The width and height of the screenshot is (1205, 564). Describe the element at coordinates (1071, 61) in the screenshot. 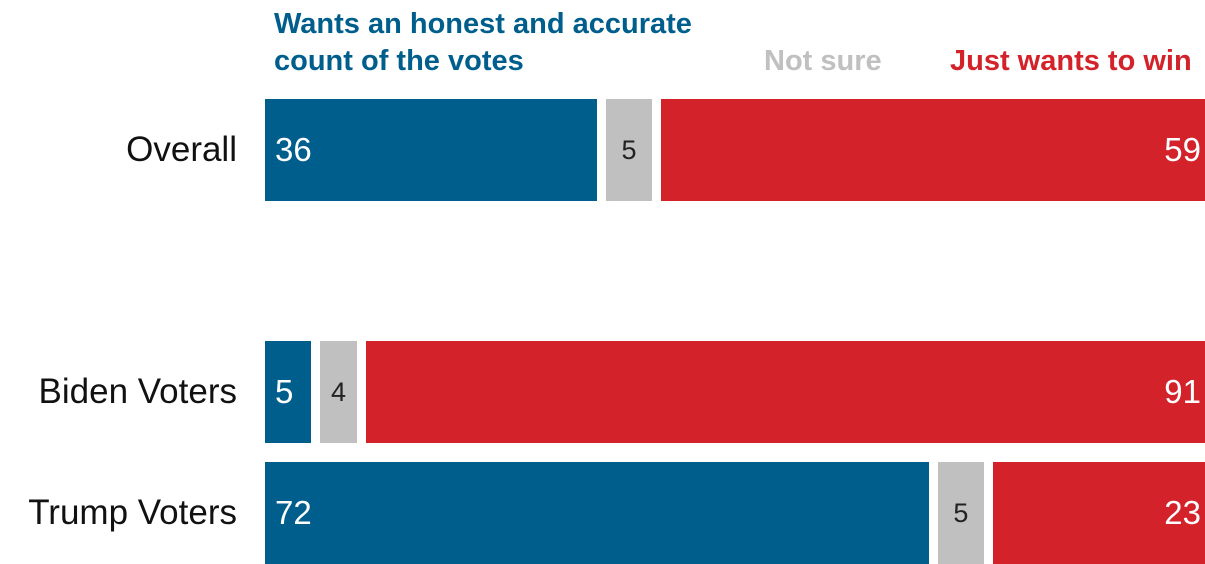

I see `legend-just-wants-to-win: Just wants to win` at that location.